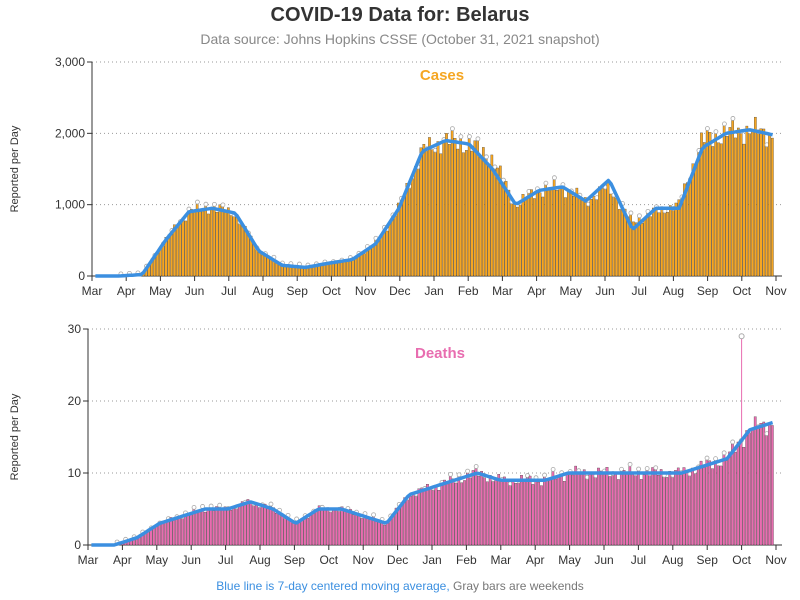  Describe the element at coordinates (502, 291) in the screenshot. I see `x-tick-label: Mar` at that location.